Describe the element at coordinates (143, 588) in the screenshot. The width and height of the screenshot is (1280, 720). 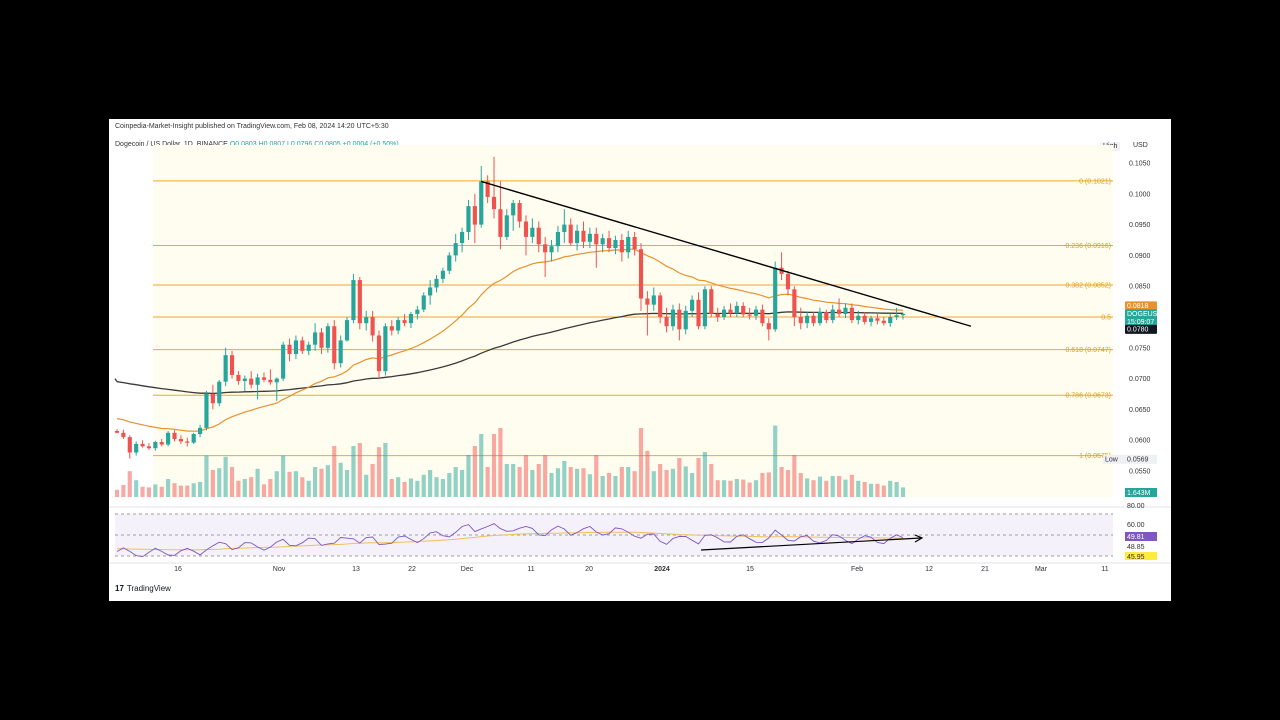
I see `tradingview-footer: 17 TradingView` at that location.